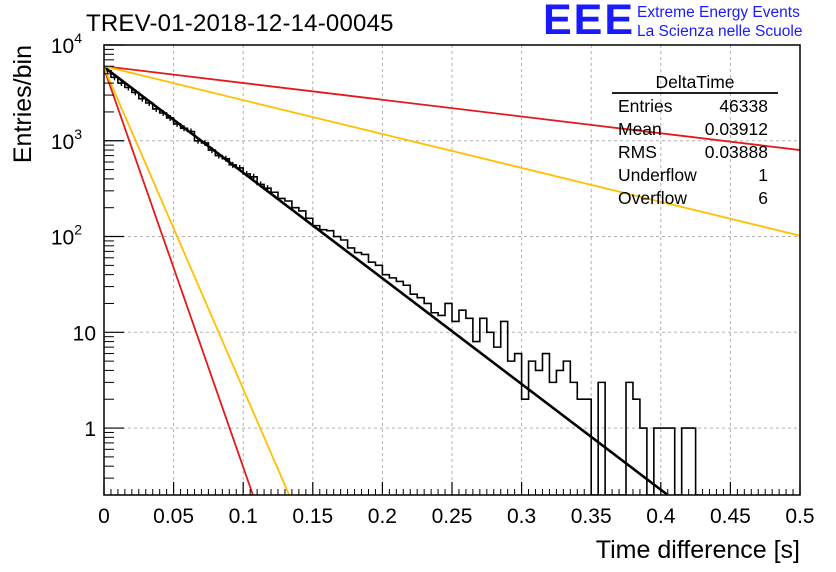 Image resolution: width=836 pixels, height=572 pixels. Describe the element at coordinates (736, 152) in the screenshot. I see `stats-row-value: 0.03888` at that location.